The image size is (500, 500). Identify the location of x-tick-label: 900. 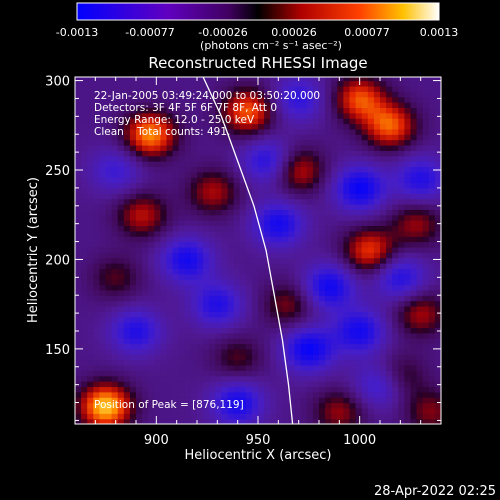
(156, 440).